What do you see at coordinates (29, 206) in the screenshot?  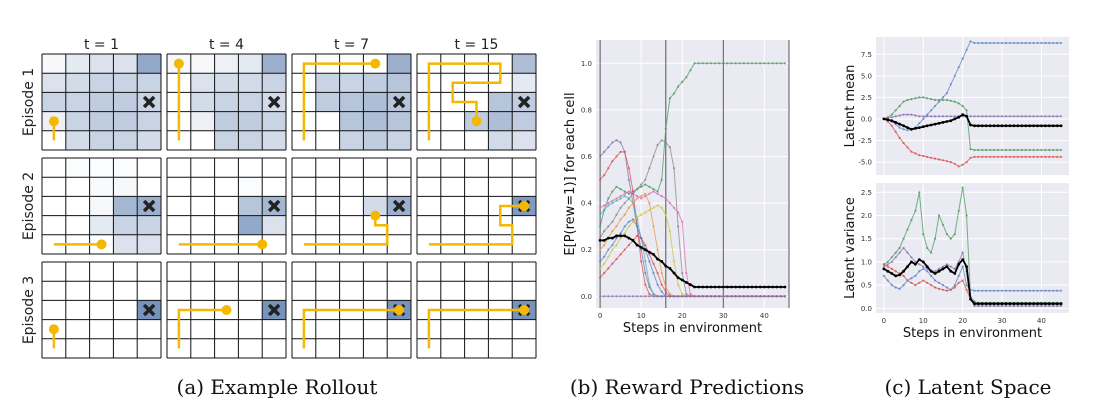 I see `row-title: Episode 2` at bounding box center [29, 206].